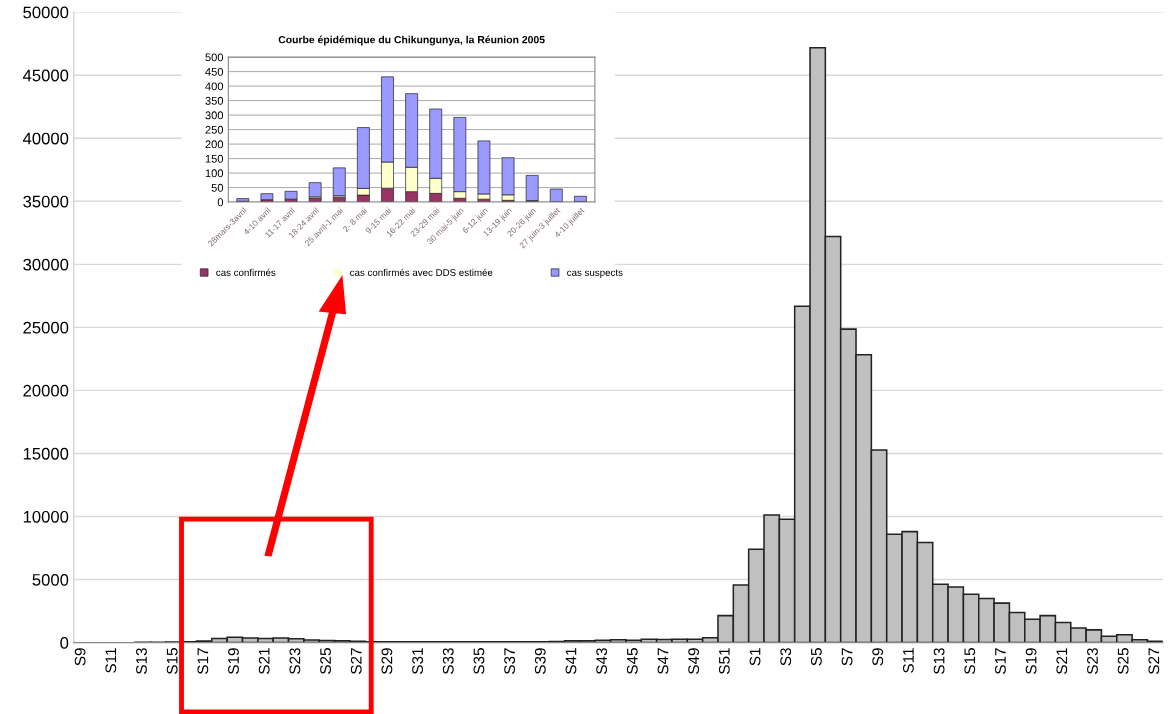  Describe the element at coordinates (595, 273) in the screenshot. I see `legend-label: cas suspects` at that location.